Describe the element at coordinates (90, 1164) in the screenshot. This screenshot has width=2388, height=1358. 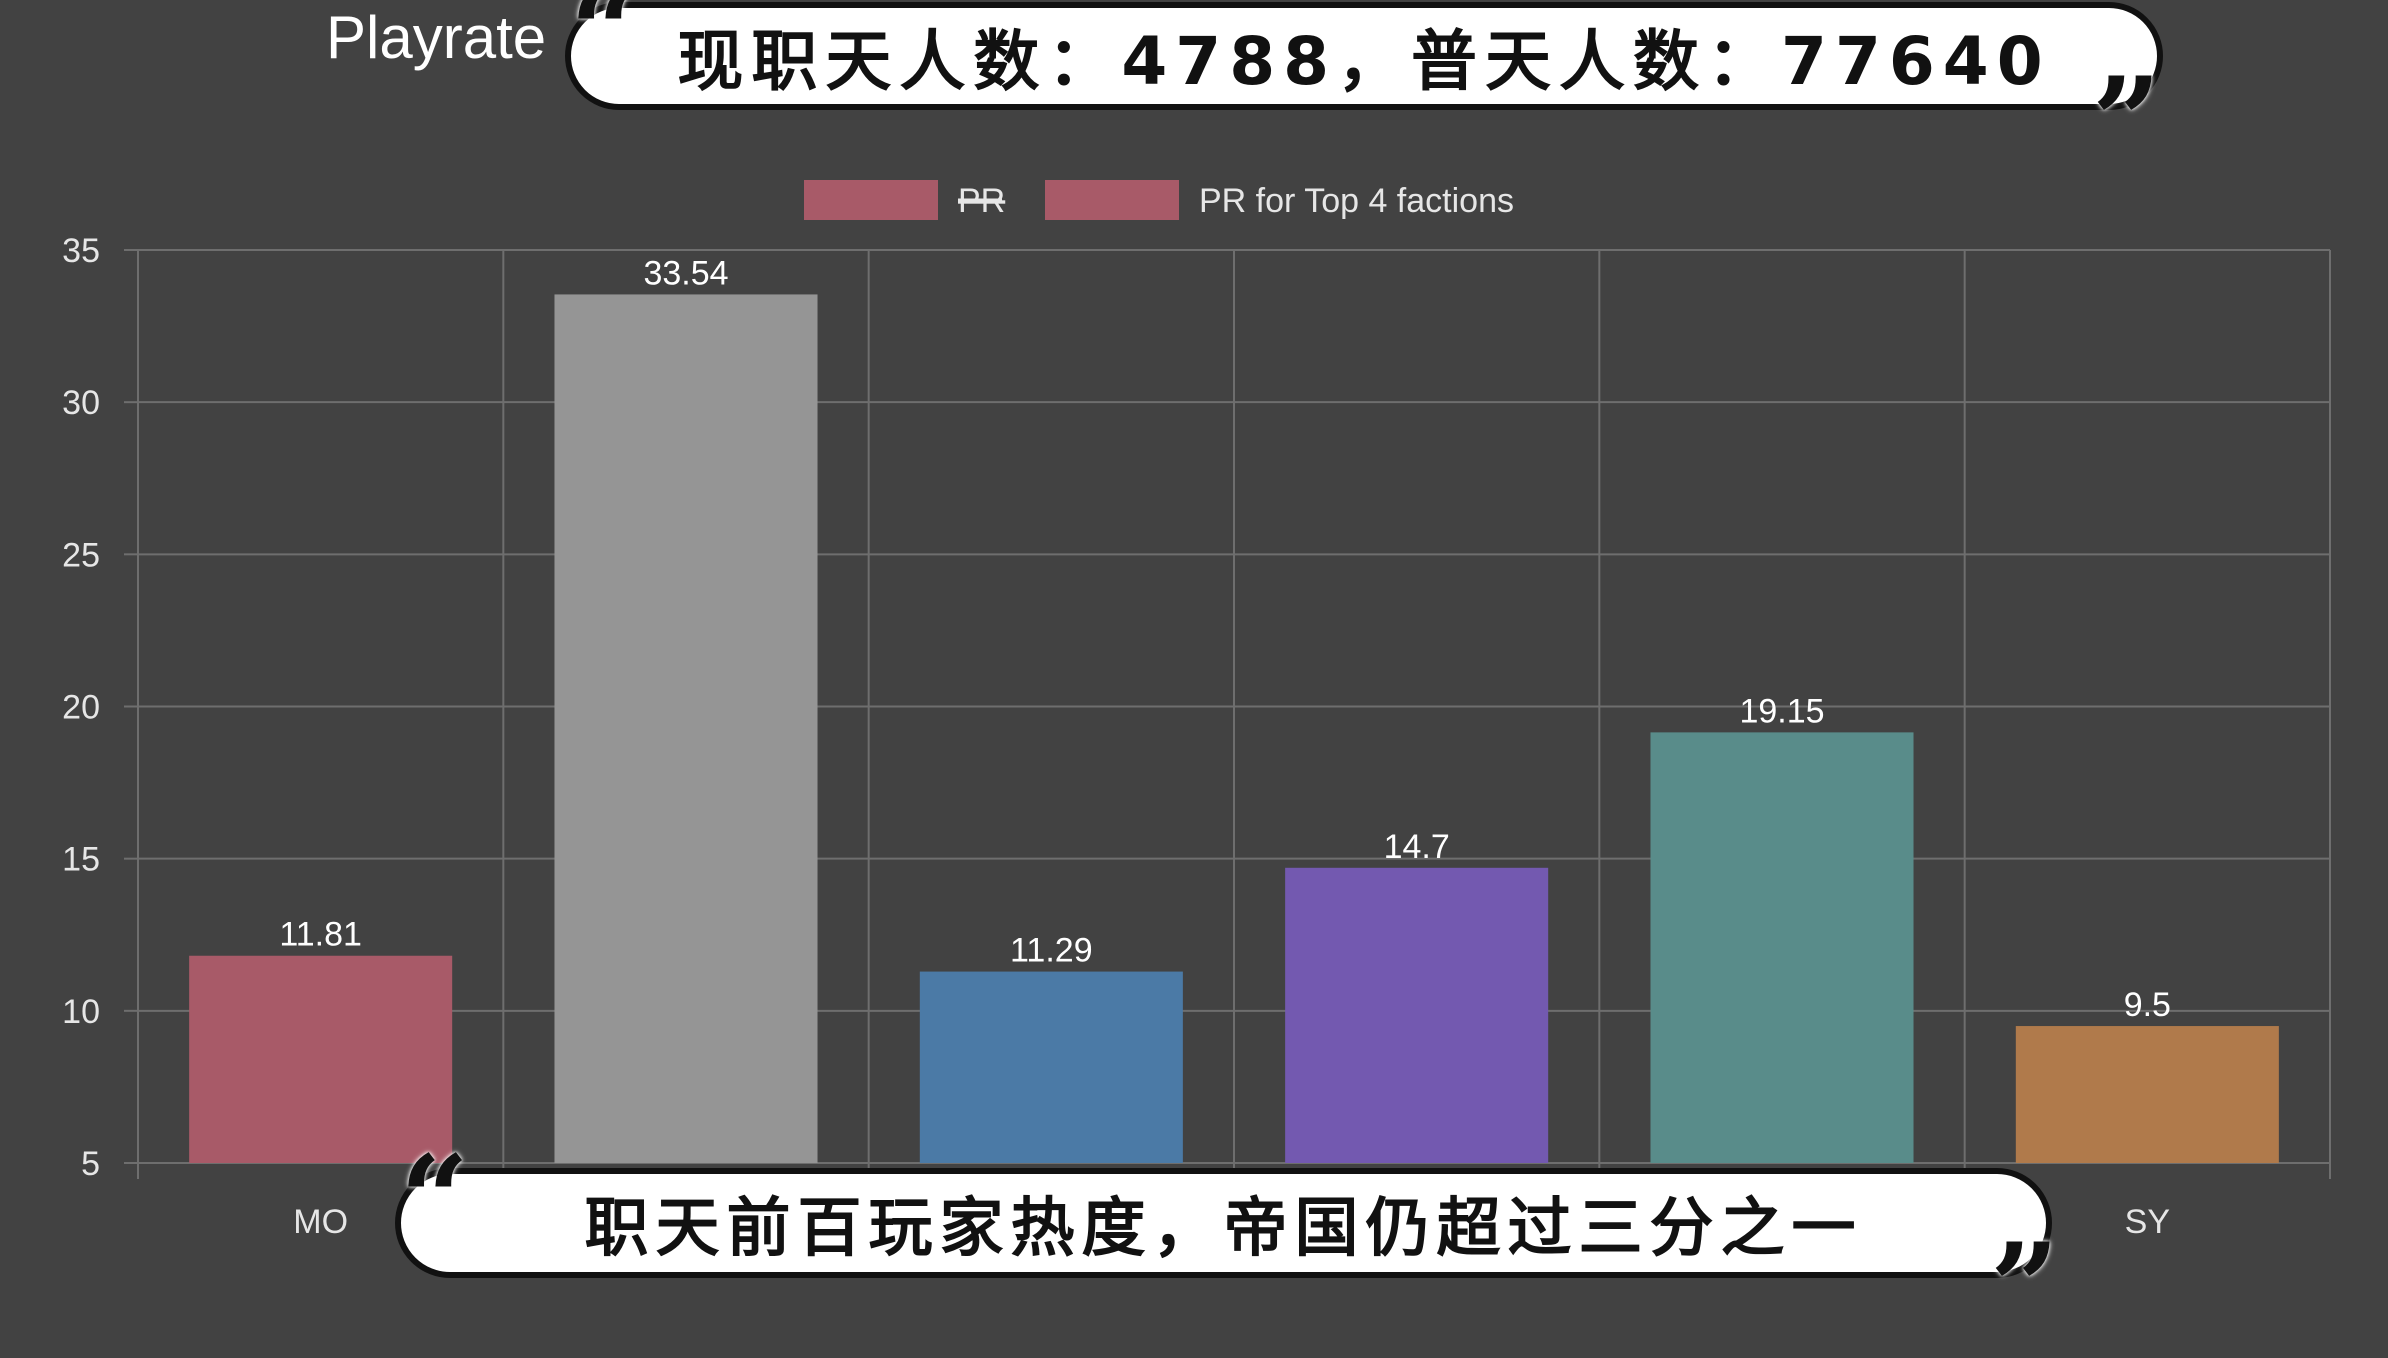
I see `y-tick-label: 5` at that location.